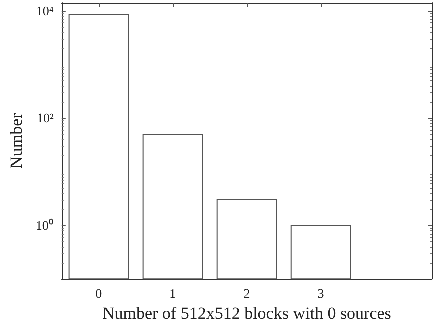 The width and height of the screenshot is (436, 327). What do you see at coordinates (247, 294) in the screenshot?
I see `x-tick-label: 2` at bounding box center [247, 294].